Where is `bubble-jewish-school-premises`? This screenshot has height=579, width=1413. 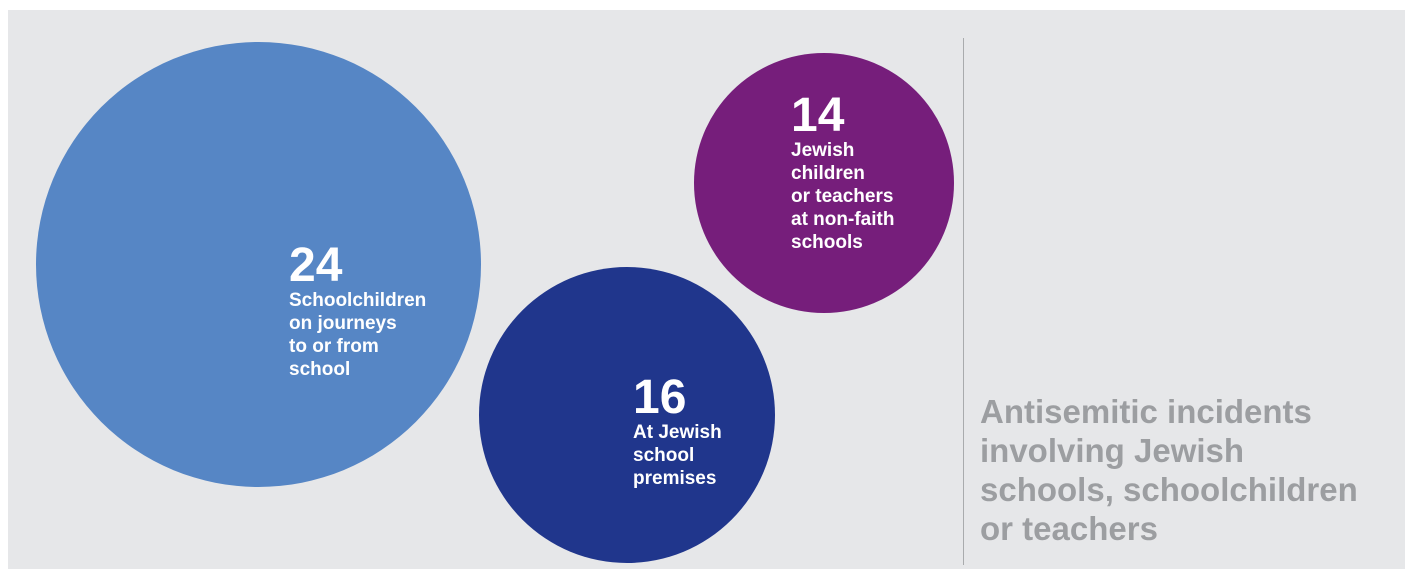 bubble-jewish-school-premises is located at coordinates (627, 415).